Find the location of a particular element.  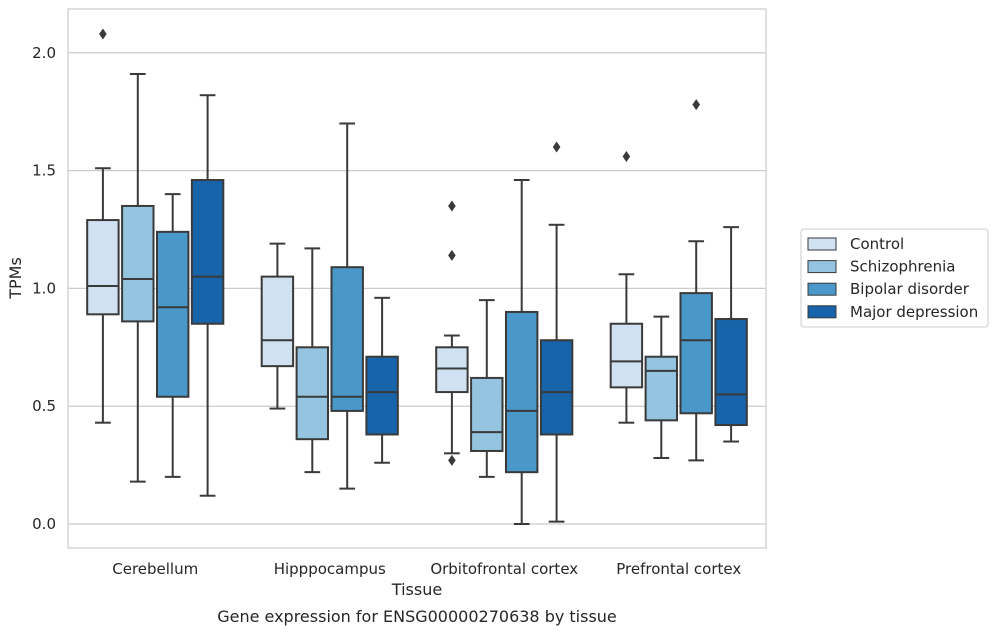

legend-label: Control is located at coordinates (877, 244).